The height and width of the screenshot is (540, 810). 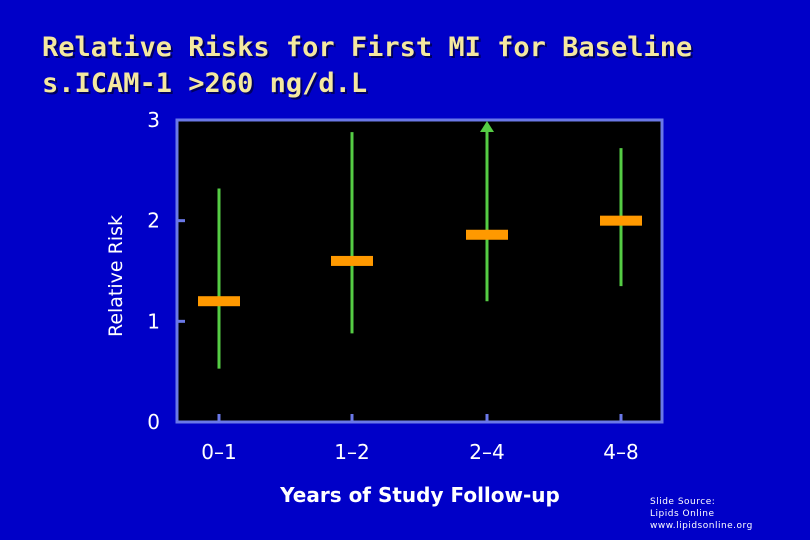 What do you see at coordinates (153, 321) in the screenshot?
I see `y-tick-label: 1` at bounding box center [153, 321].